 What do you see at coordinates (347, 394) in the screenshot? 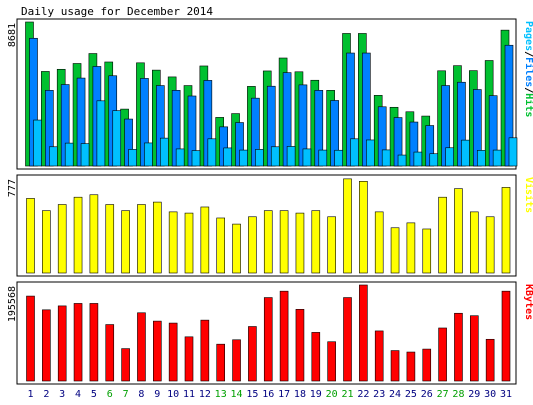
I see `x-tick-label-21: 21` at bounding box center [347, 394].